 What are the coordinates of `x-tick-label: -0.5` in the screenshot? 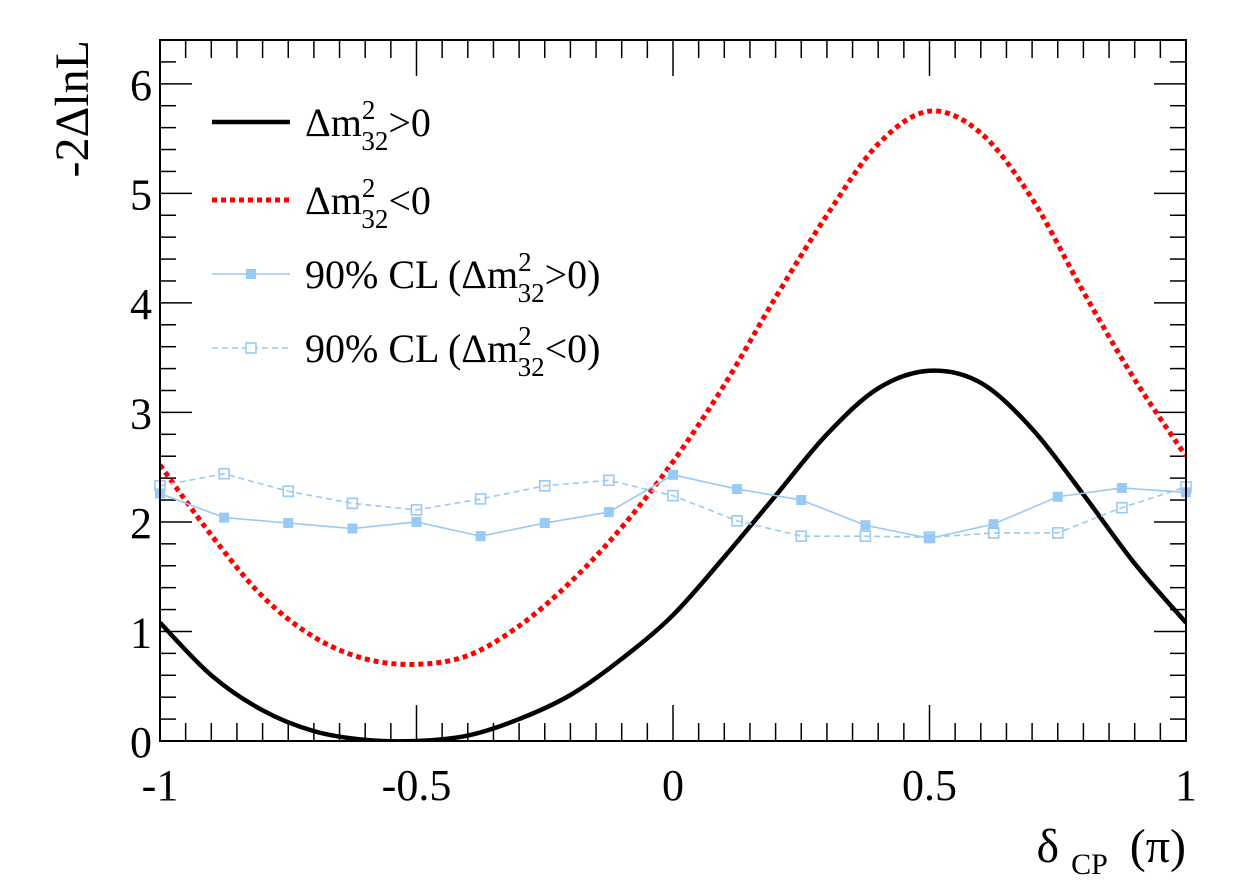 It's located at (417, 785).